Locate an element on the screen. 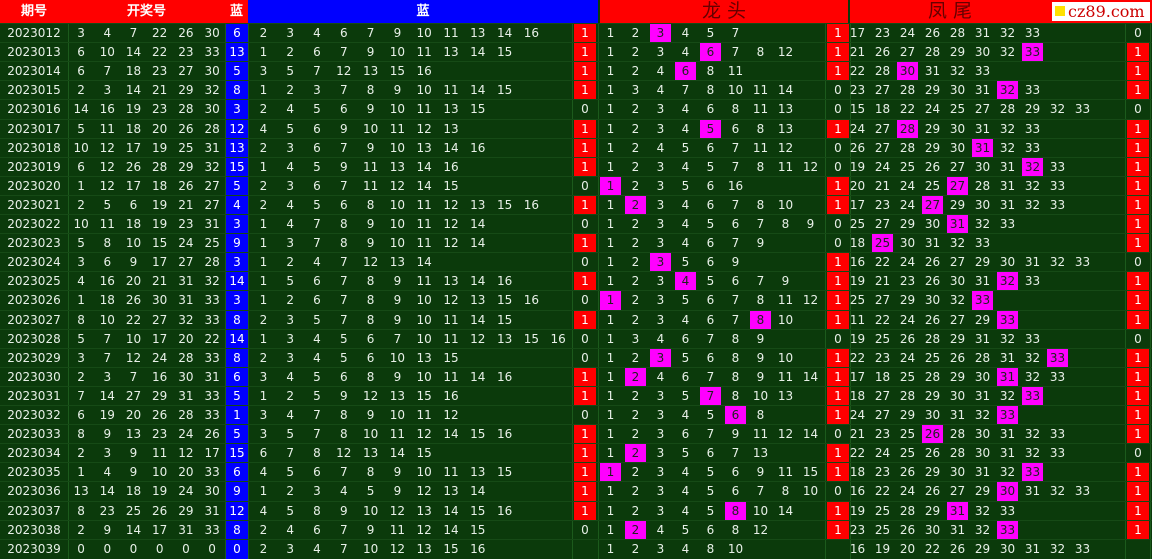 Image resolution: width=1152 pixels, height=559 pixels. blue-list-number: 5 is located at coordinates (290, 434).